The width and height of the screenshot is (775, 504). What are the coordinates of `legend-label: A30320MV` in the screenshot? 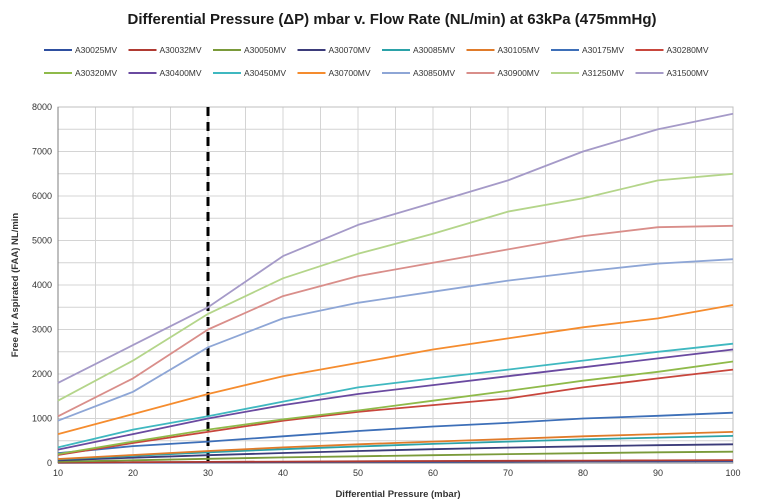 It's located at (96, 73).